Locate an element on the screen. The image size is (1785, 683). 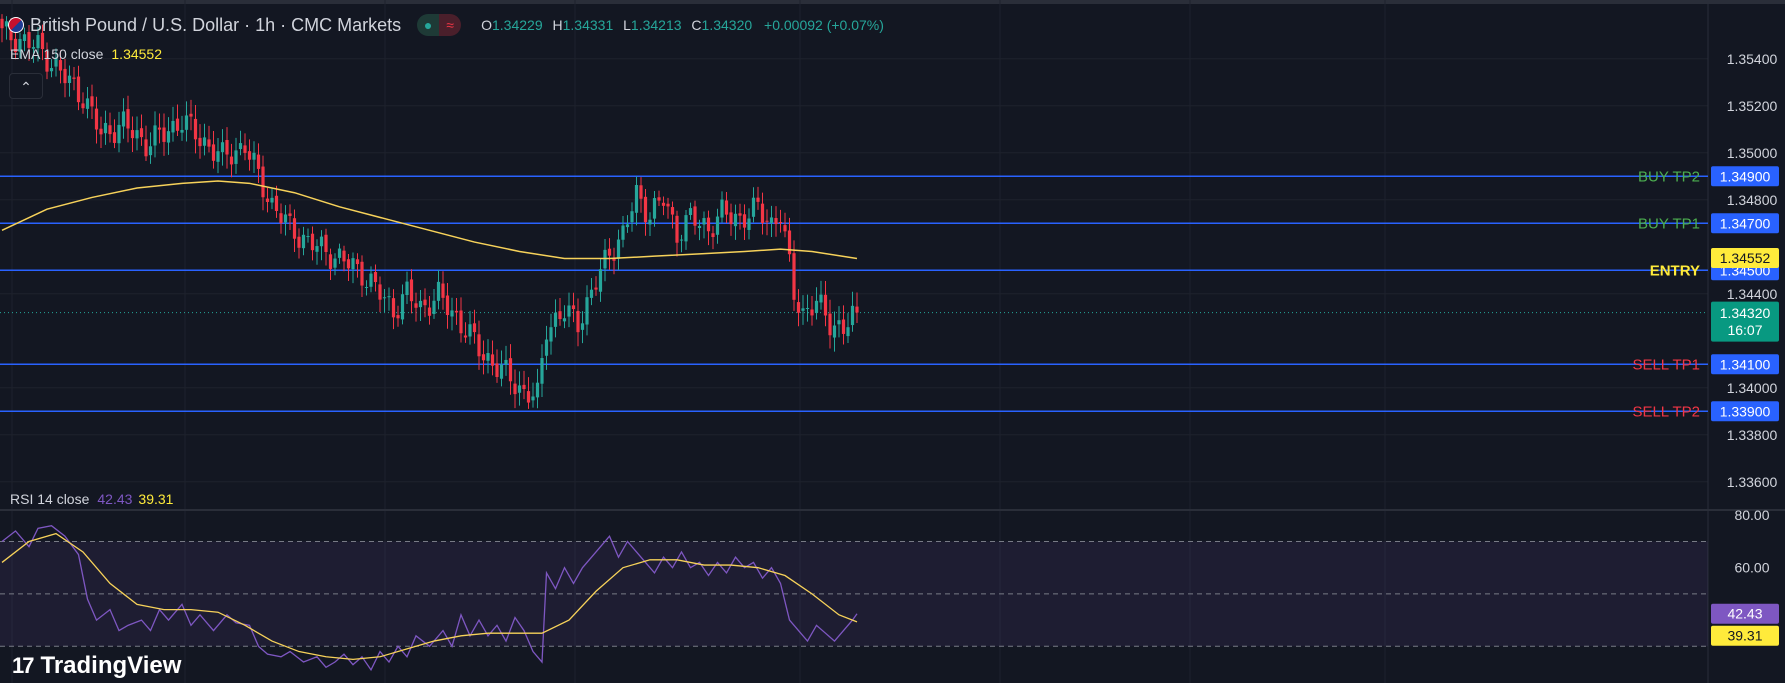
rsi-legend-label: RSI 14 close is located at coordinates (50, 499).